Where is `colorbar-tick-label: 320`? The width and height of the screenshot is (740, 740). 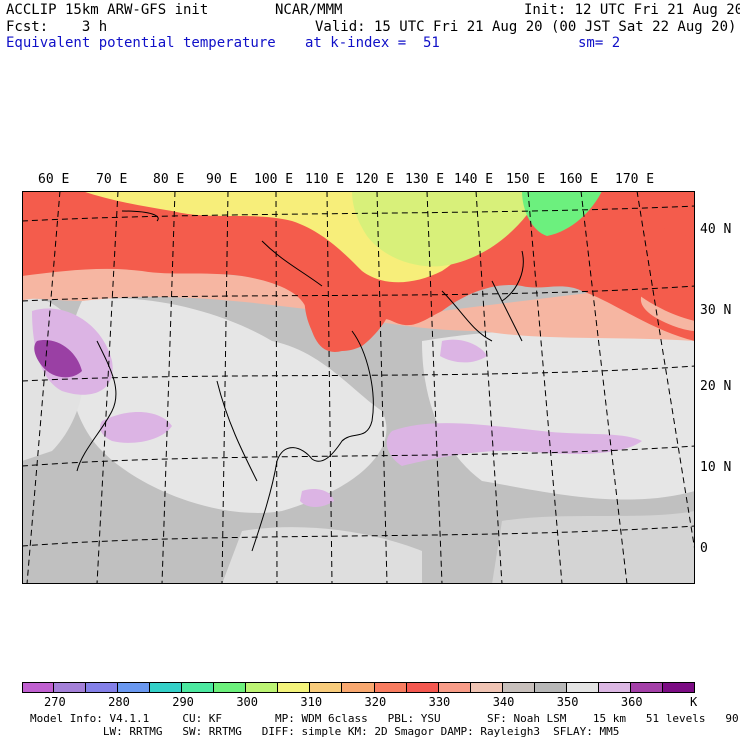 colorbar-tick-label: 320 is located at coordinates (375, 702).